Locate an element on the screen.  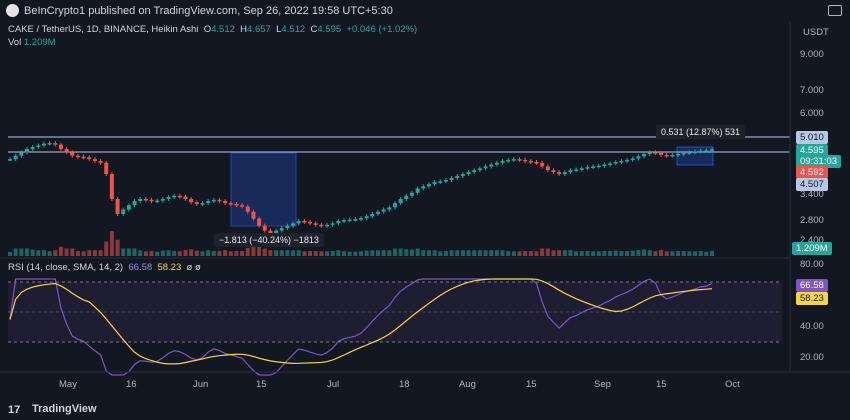
open-value: 4.512 is located at coordinates (223, 29).